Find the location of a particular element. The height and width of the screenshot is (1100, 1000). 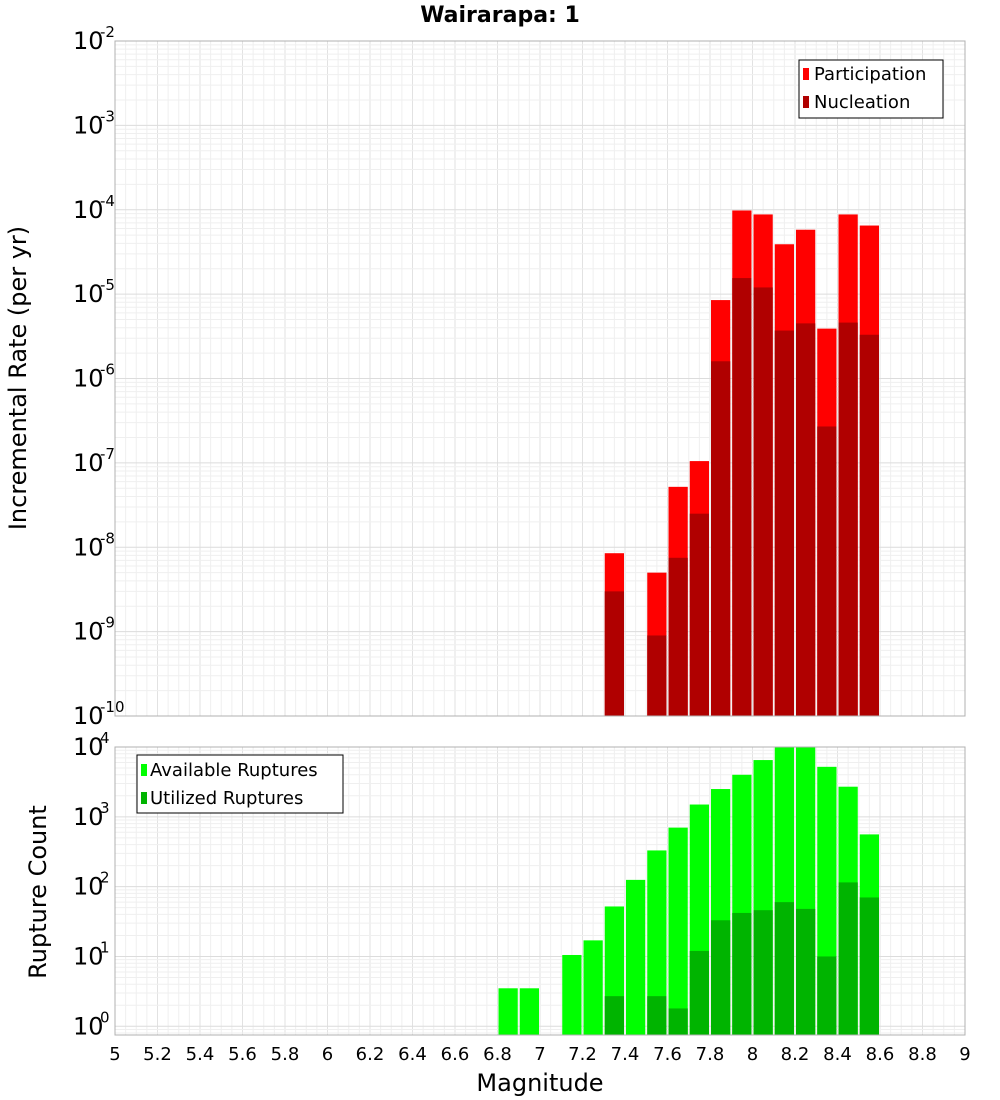

legend-nucleation-label: Nucleation is located at coordinates (862, 102).